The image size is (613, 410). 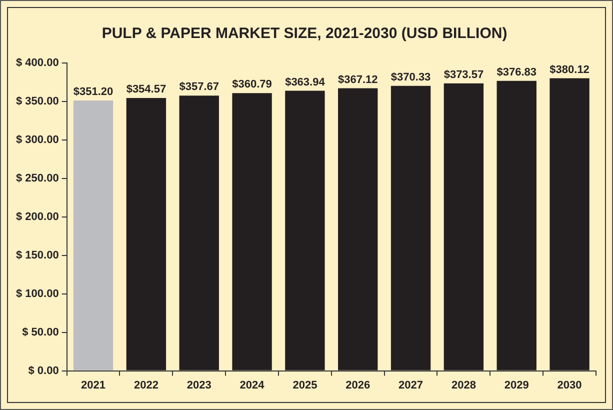 I want to click on x-tick-label: 2023, so click(x=199, y=385).